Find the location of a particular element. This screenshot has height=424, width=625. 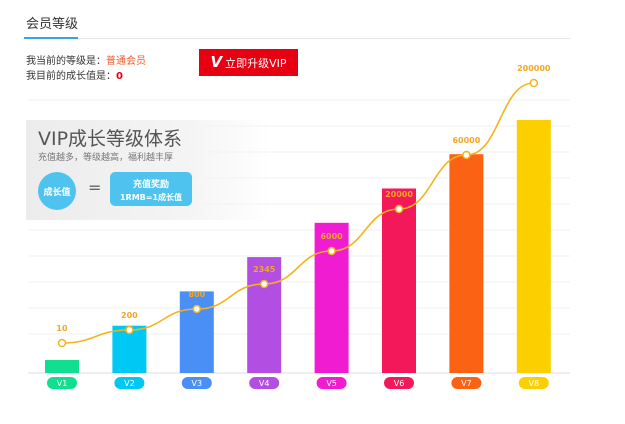

value-label-v5: 6000 is located at coordinates (331, 236).